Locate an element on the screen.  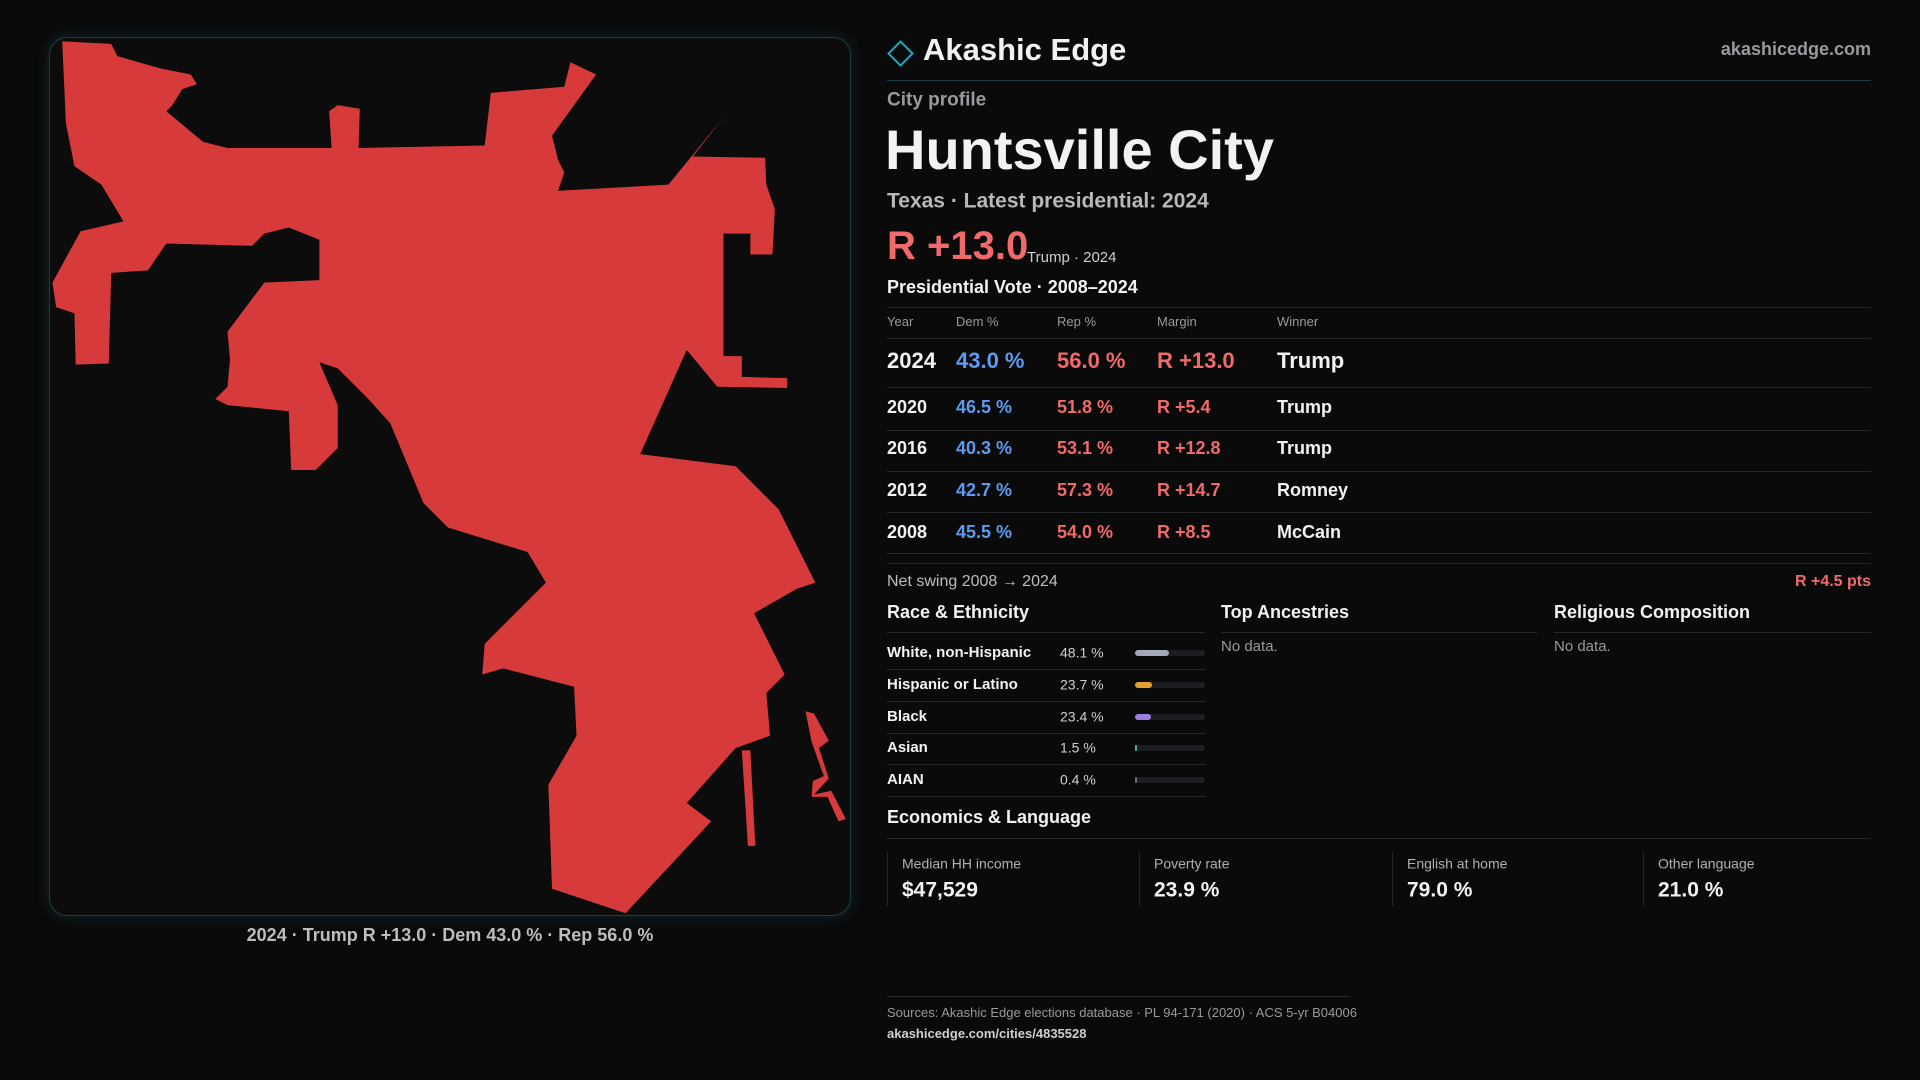
race-label: Black is located at coordinates (907, 716).